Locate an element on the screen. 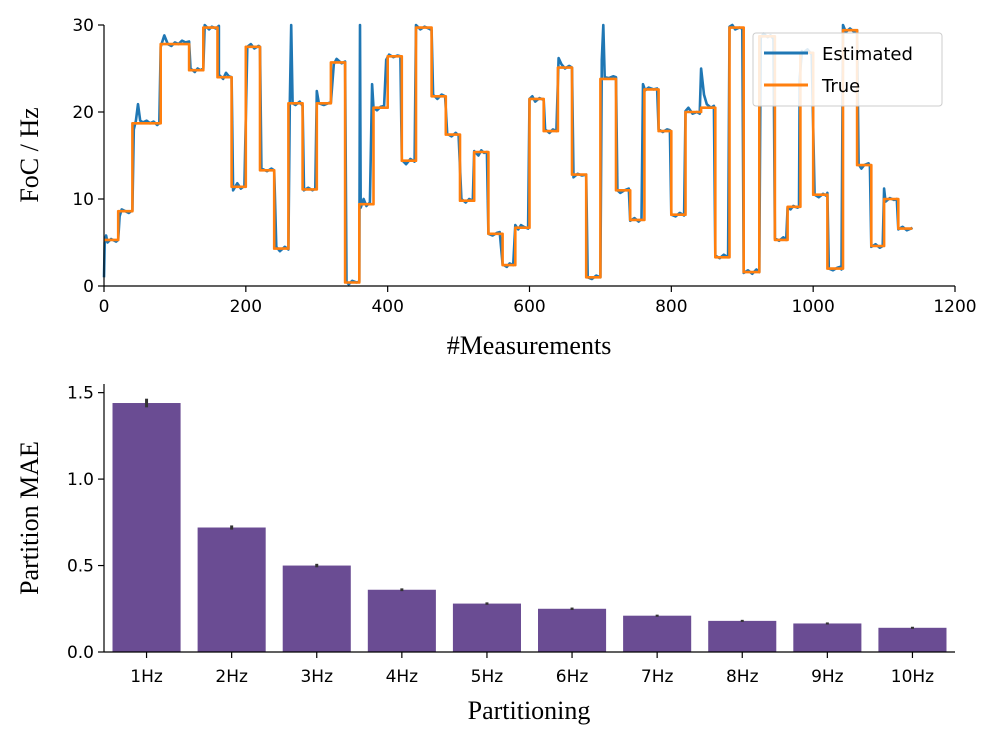  bar-x-tick-label: 4Hz is located at coordinates (402, 677).